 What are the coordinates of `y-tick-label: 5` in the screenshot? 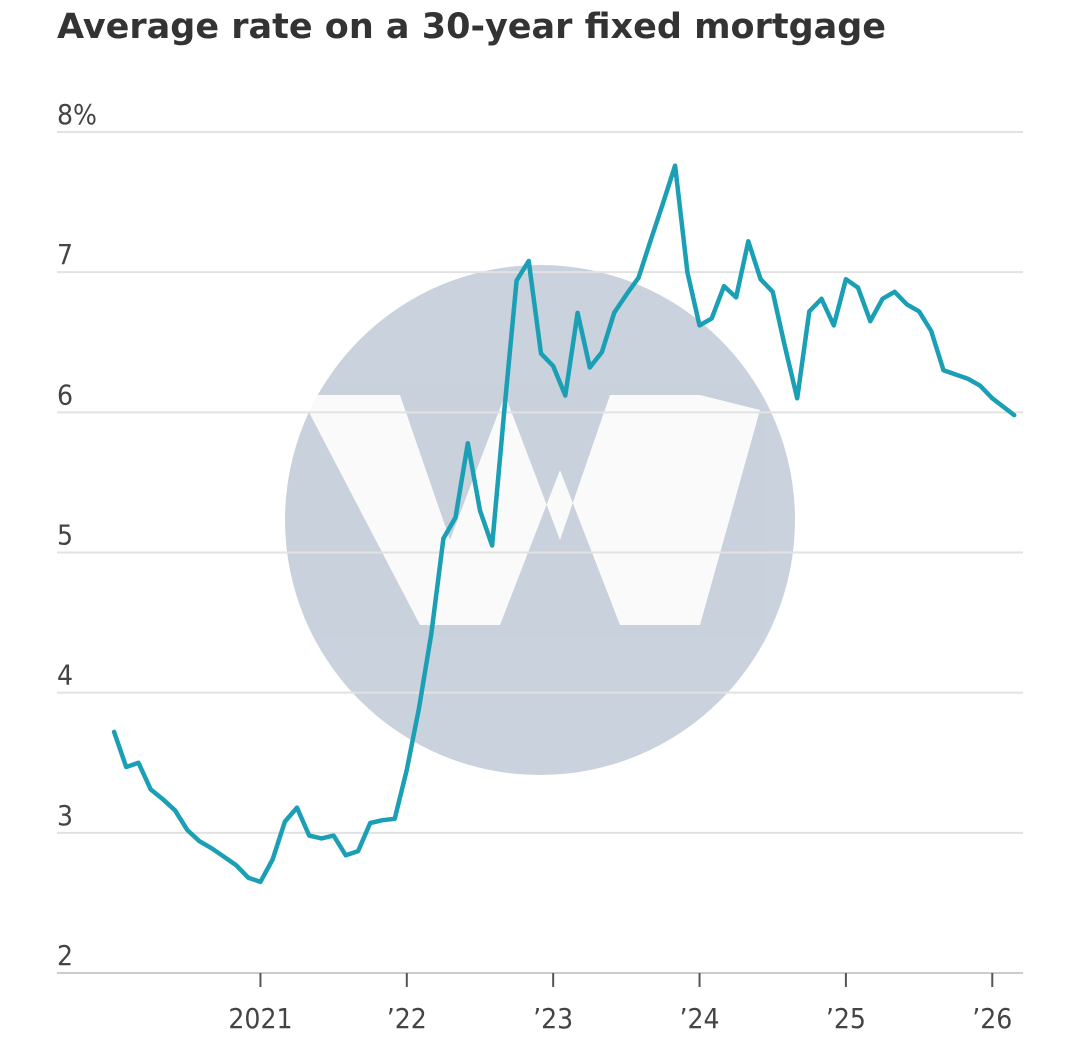 It's located at (65, 535).